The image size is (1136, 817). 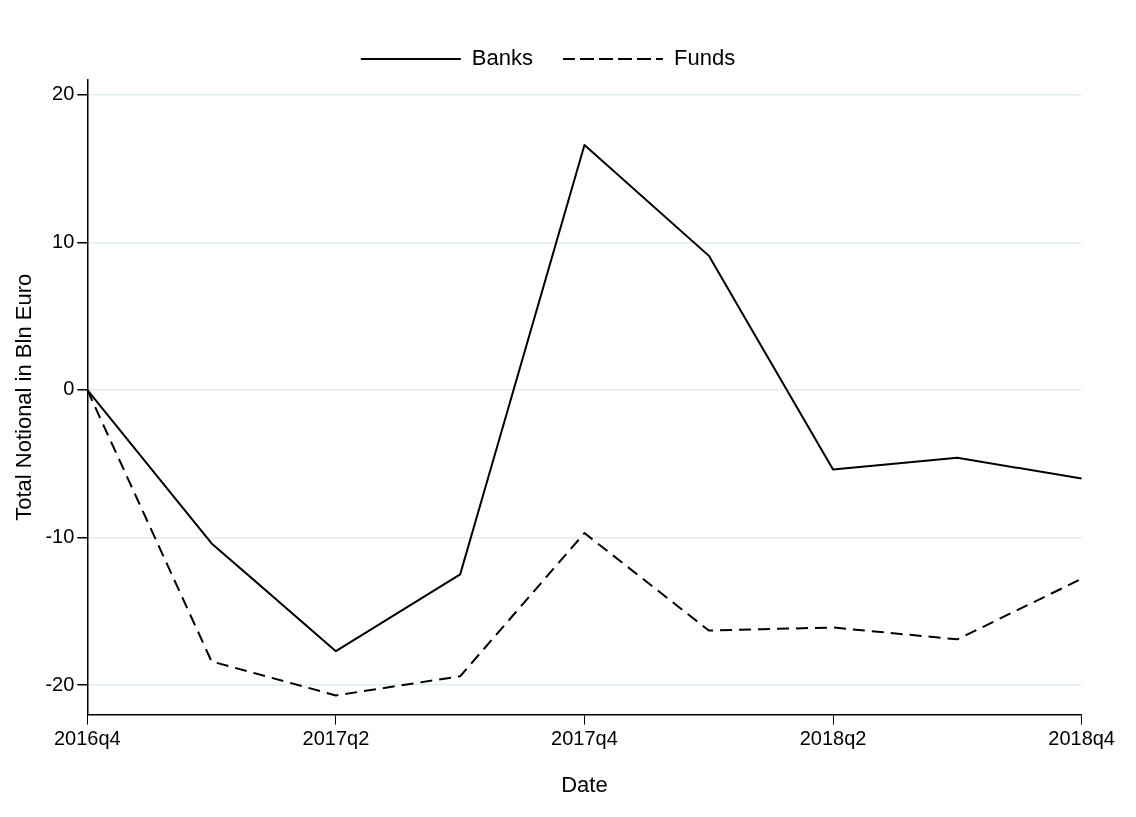 I want to click on x-tick-label: 2017q2, so click(x=336, y=738).